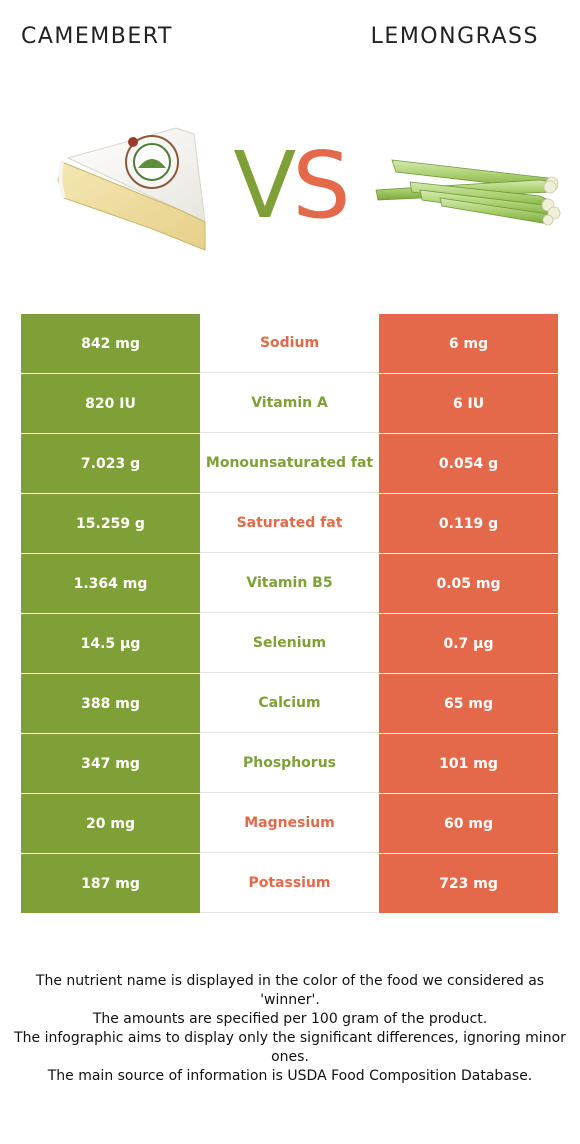 The height and width of the screenshot is (1144, 580). I want to click on hero-images, so click(290, 185).